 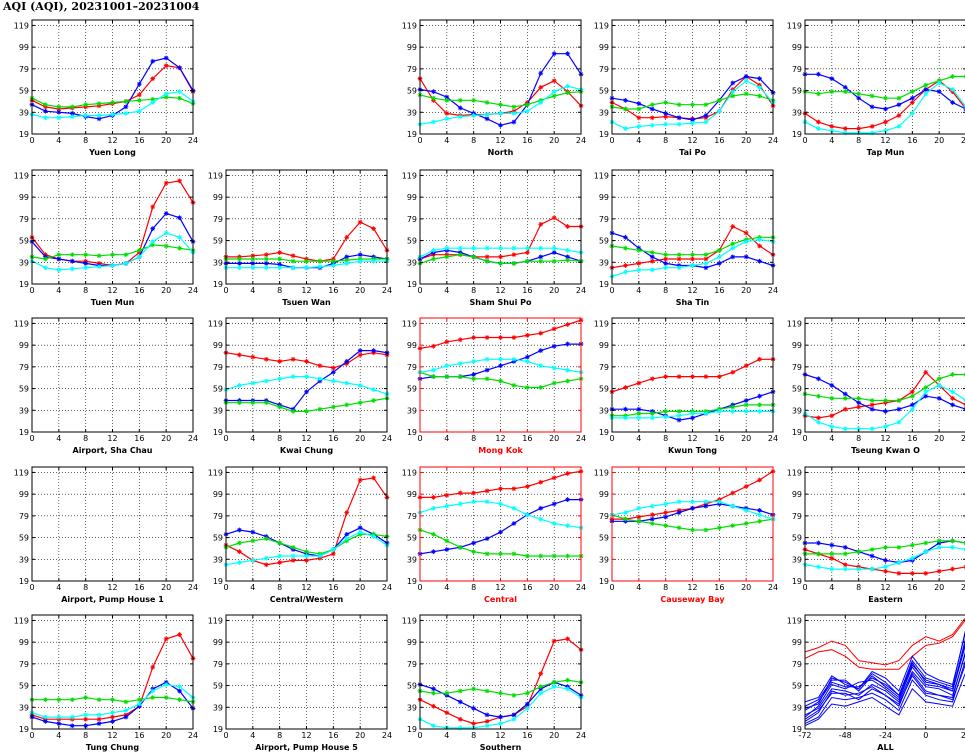 What do you see at coordinates (884, 692) in the screenshot?
I see `series-line-blue` at bounding box center [884, 692].